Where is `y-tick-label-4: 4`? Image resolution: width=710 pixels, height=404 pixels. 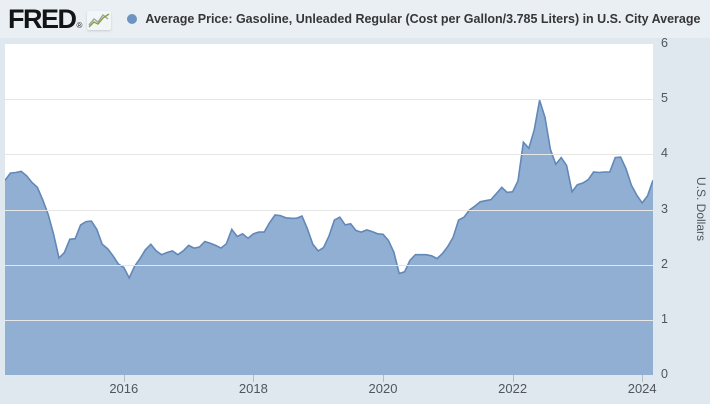
y-tick-label-4: 4 is located at coordinates (664, 153).